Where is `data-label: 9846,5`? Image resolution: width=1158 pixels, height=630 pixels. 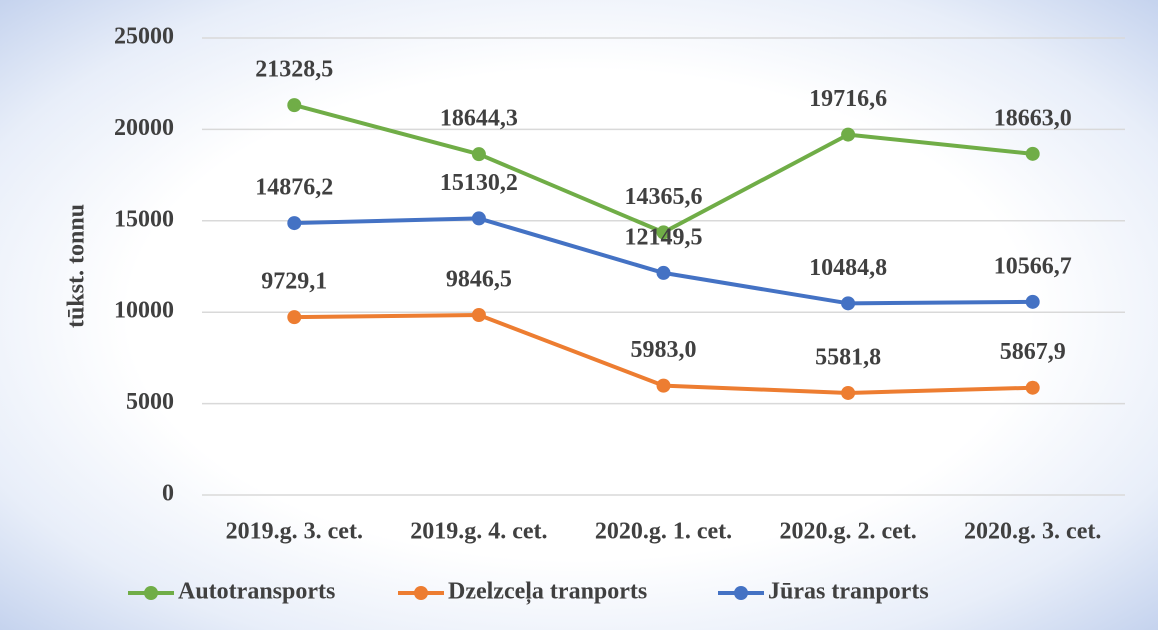
data-label: 9846,5 is located at coordinates (479, 280).